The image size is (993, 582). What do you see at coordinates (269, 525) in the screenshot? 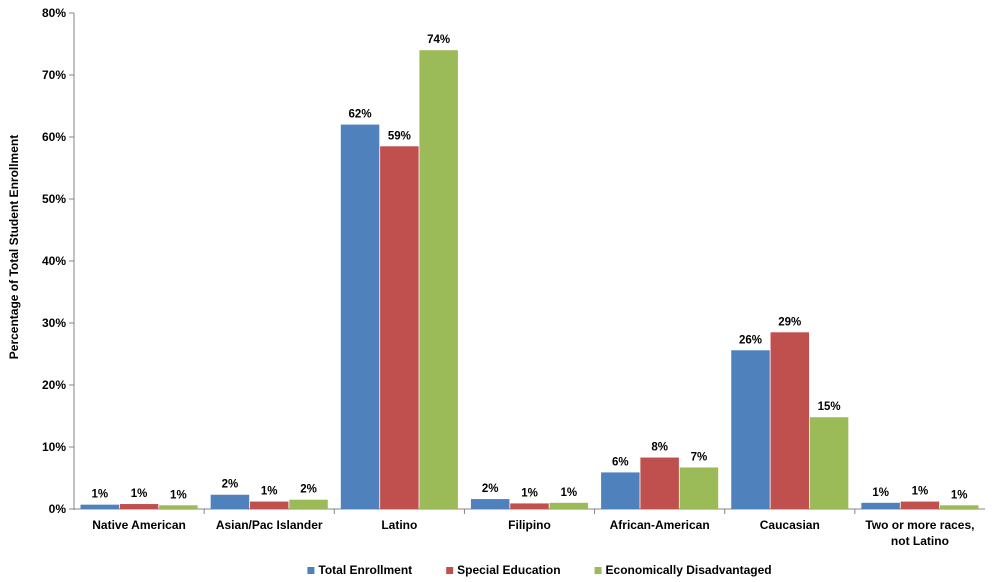
I see `x-tick-label: Asian/Pac Islander` at bounding box center [269, 525].